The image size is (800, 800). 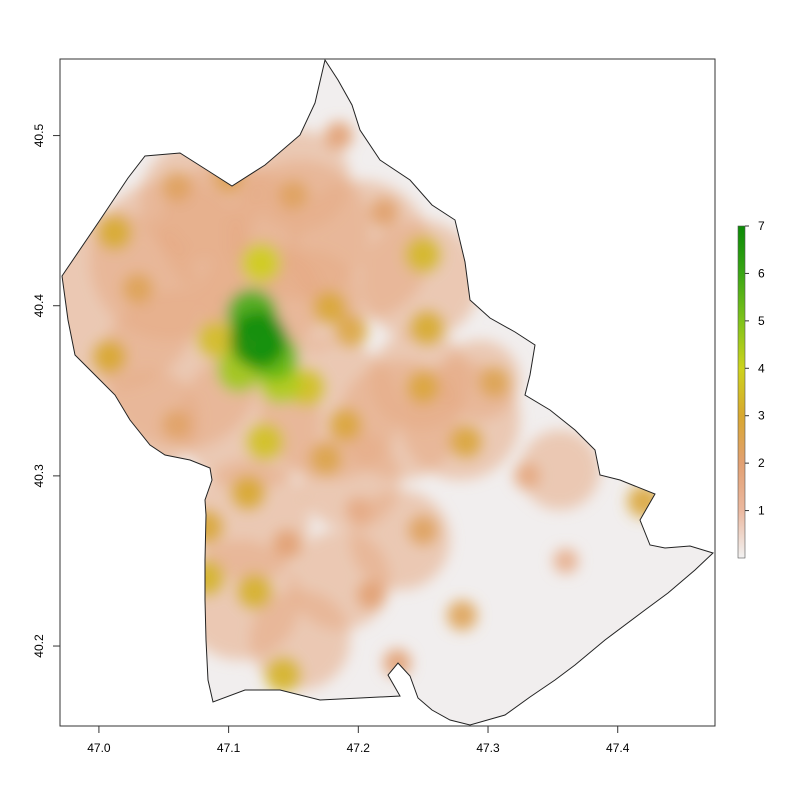 I want to click on legend-tick-label: 4, so click(x=761, y=368).